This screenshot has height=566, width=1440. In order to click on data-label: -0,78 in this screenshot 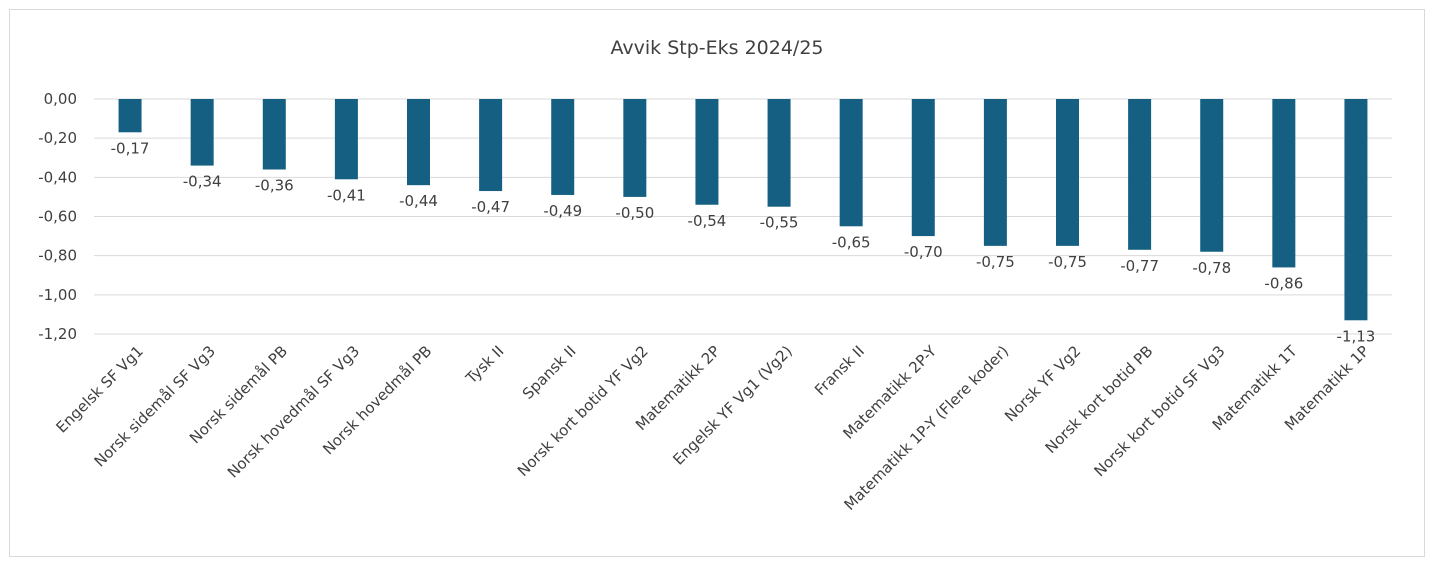, I will do `click(1211, 268)`.